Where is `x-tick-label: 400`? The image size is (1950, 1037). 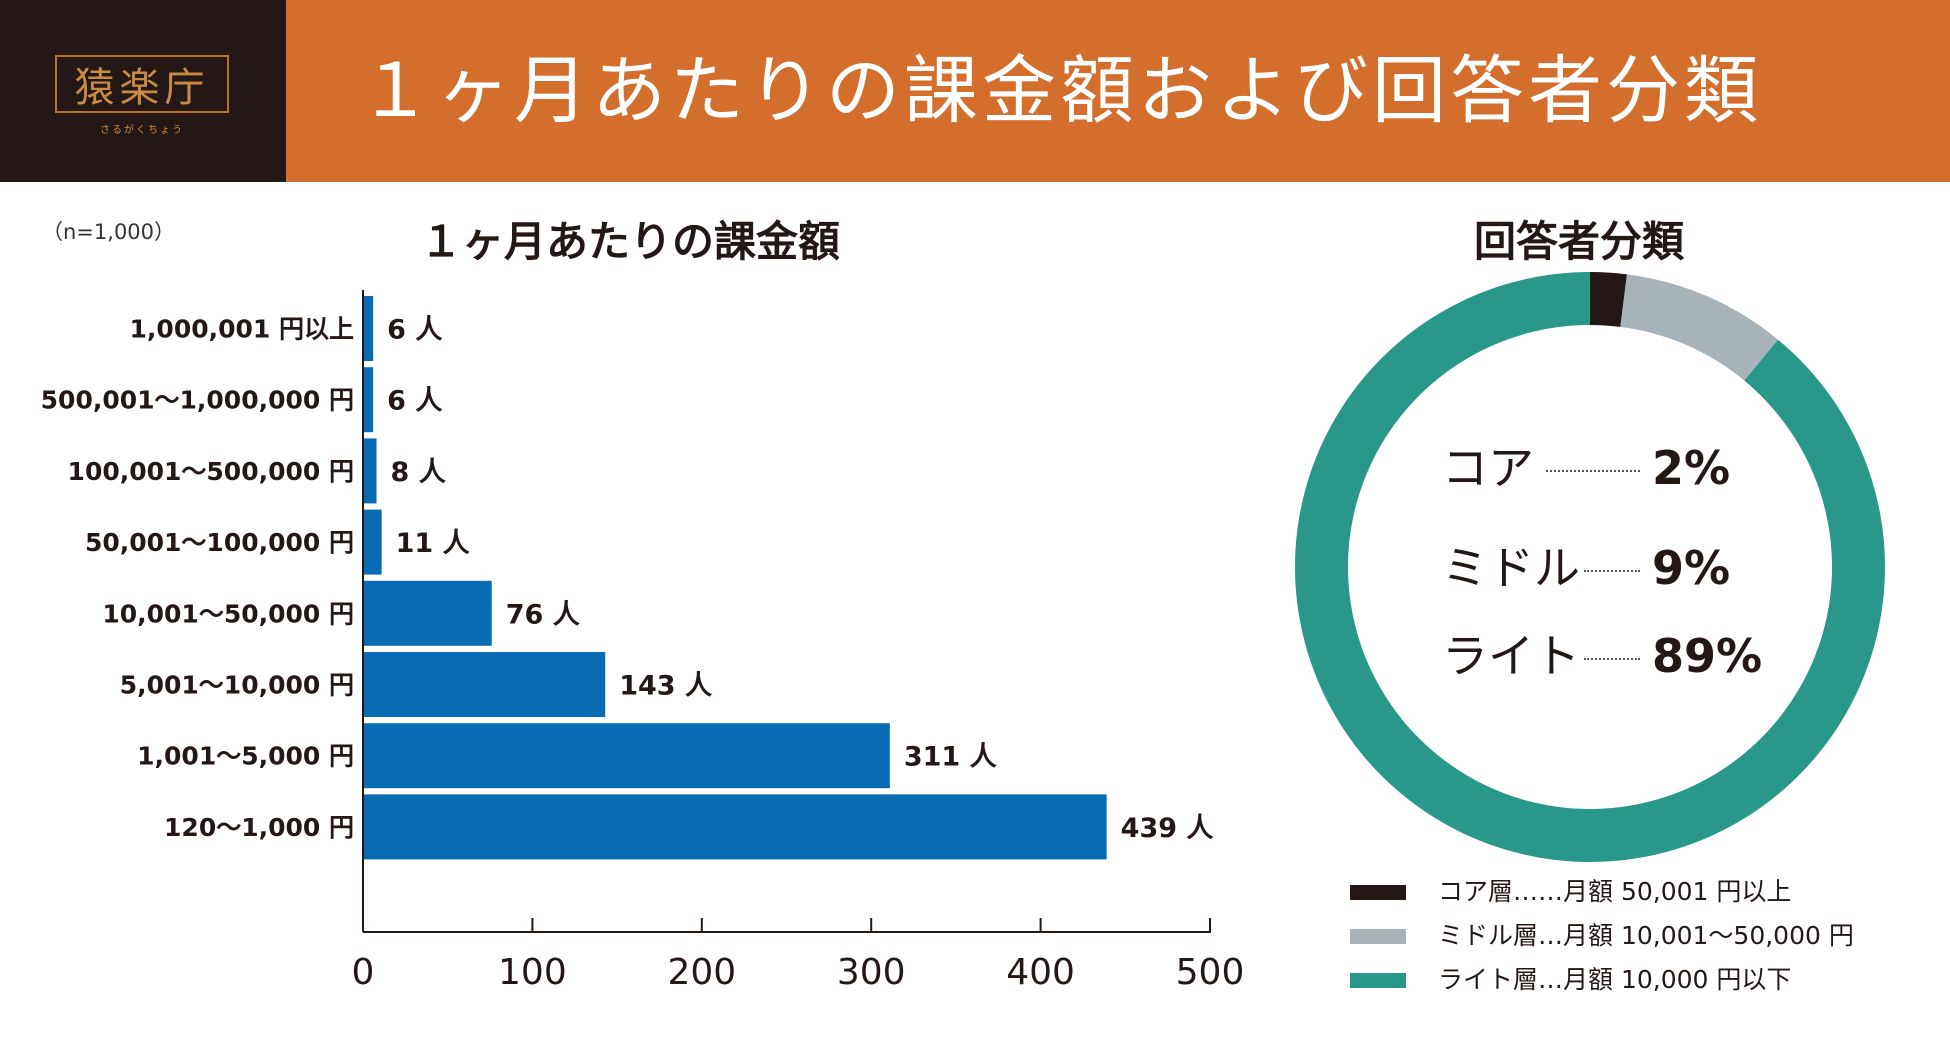
x-tick-label: 400 is located at coordinates (1040, 972).